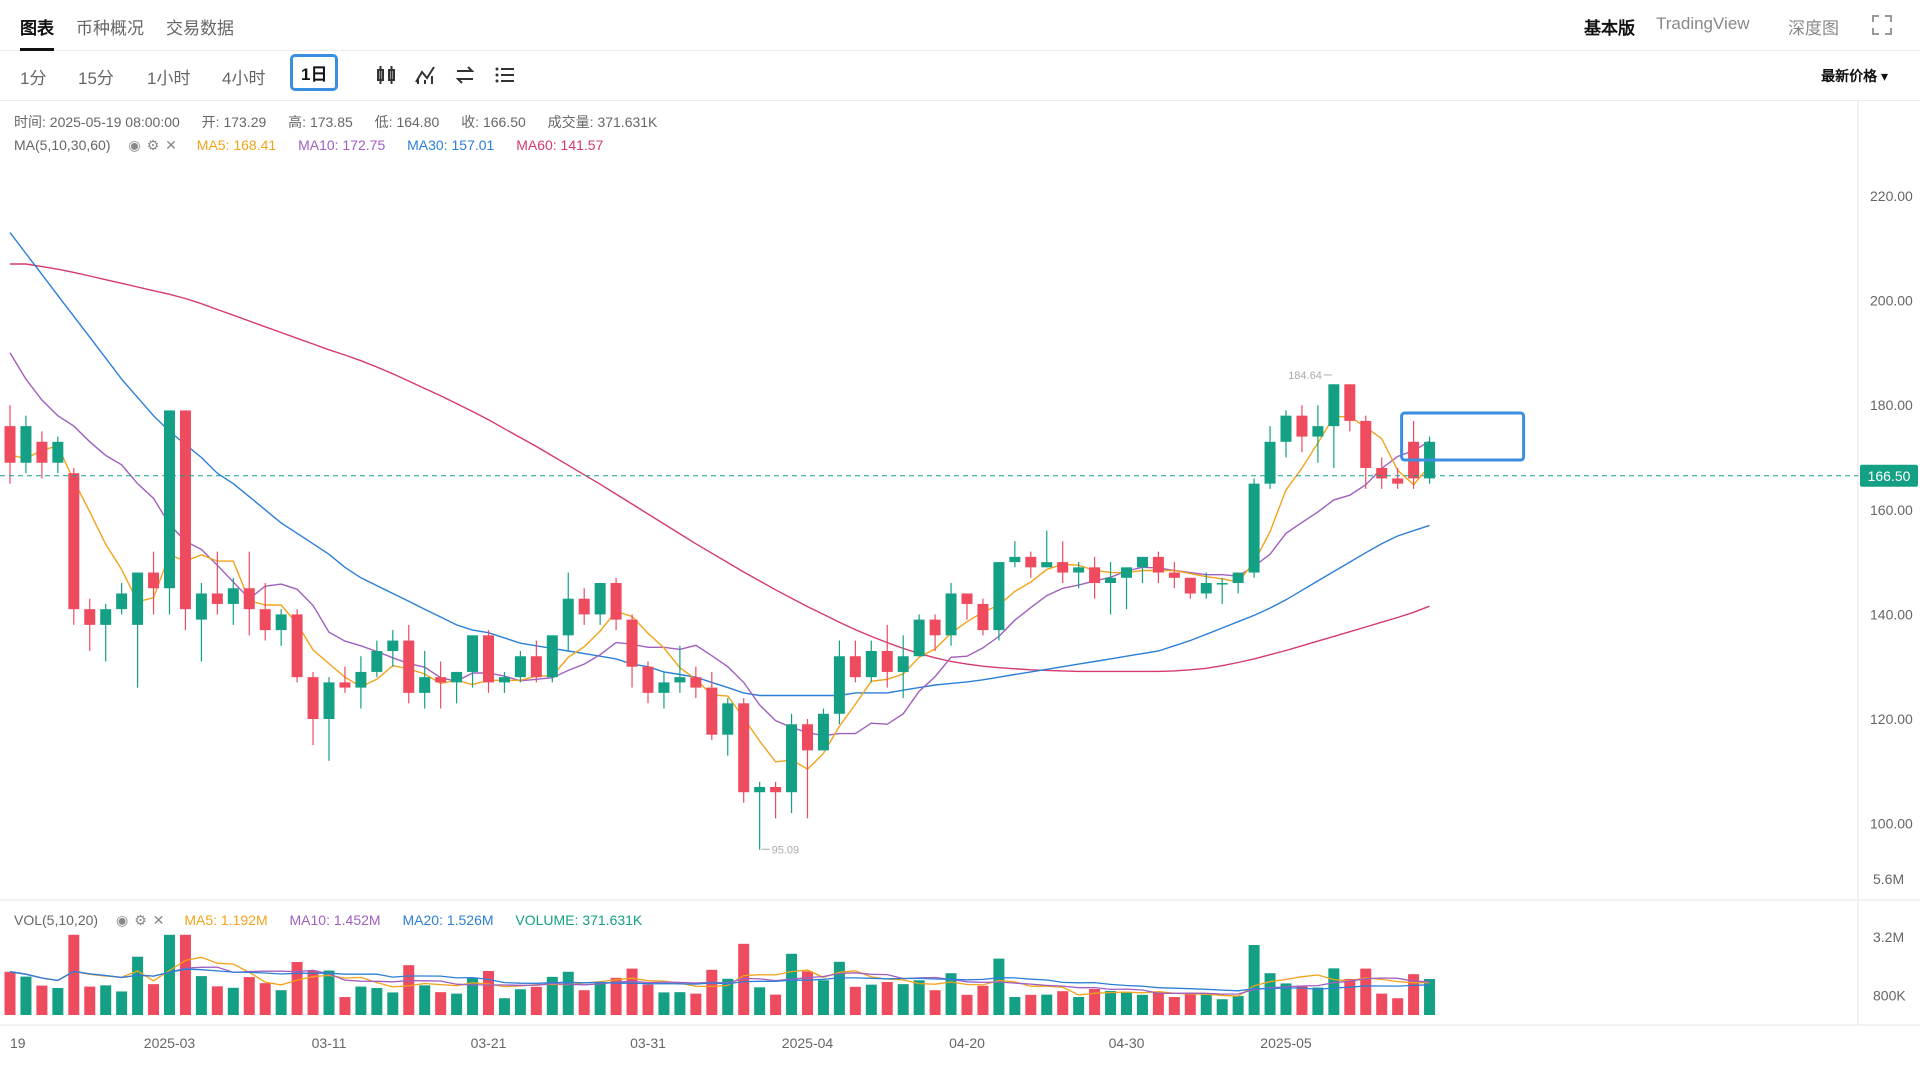  I want to click on tab-tradingview: TradingView, so click(1703, 23).